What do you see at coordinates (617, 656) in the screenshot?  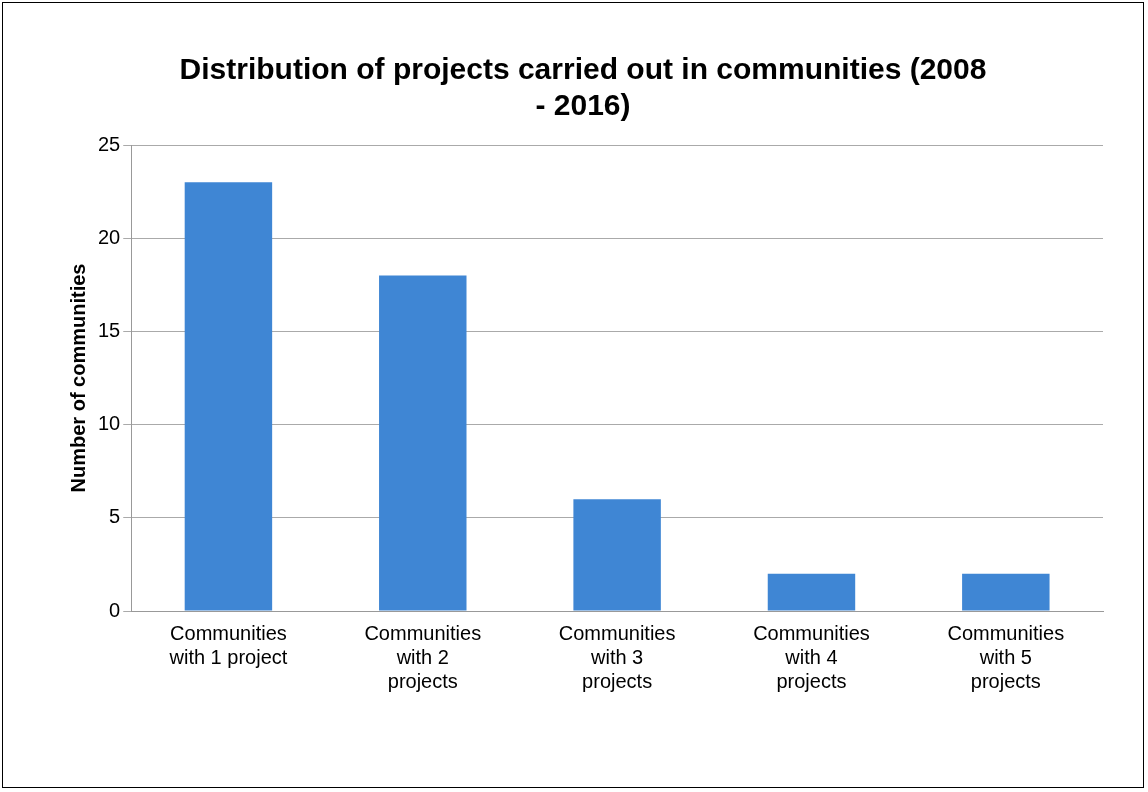 I see `x-tick-label: Communities with 3 projects` at bounding box center [617, 656].